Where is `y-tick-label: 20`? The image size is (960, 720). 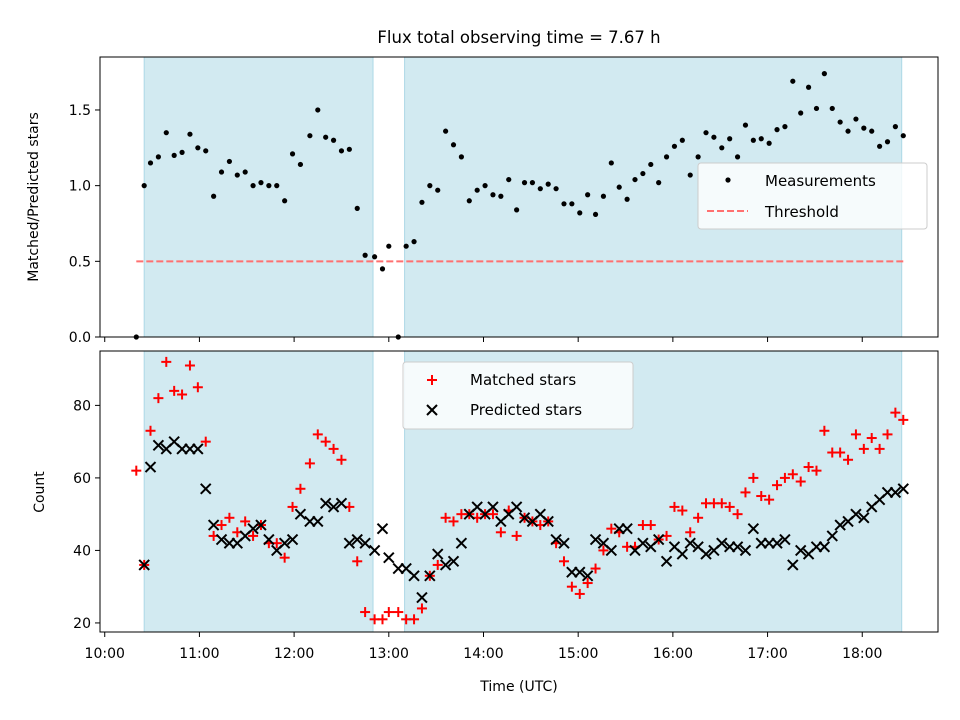
y-tick-label: 20 is located at coordinates (82, 624).